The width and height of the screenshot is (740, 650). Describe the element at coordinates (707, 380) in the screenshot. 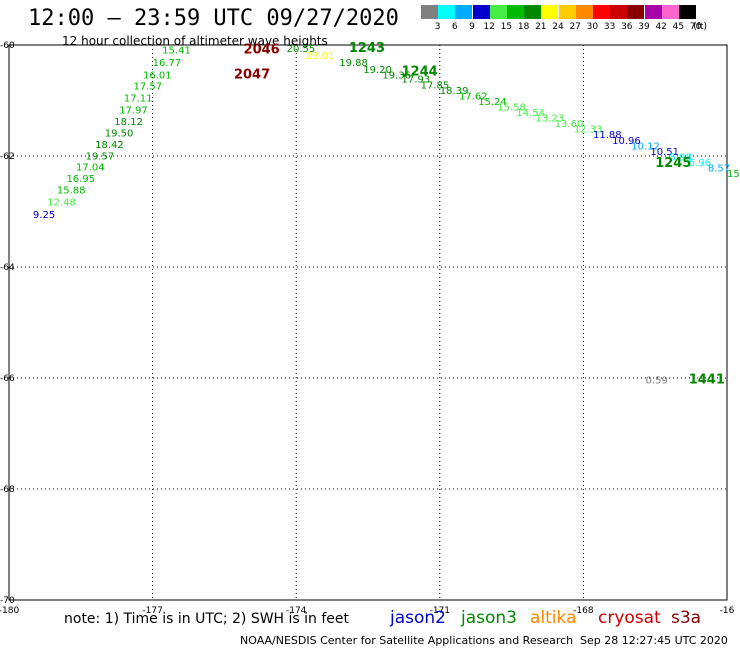

I see `pass-number-label: 1441` at that location.